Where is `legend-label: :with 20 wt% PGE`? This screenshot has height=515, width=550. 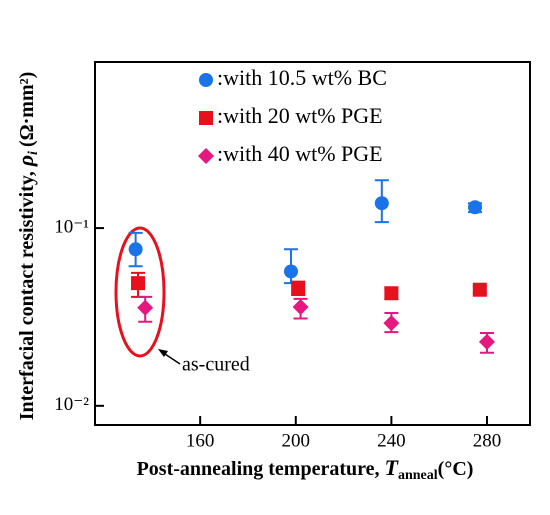
legend-label: :with 20 wt% PGE is located at coordinates (300, 115).